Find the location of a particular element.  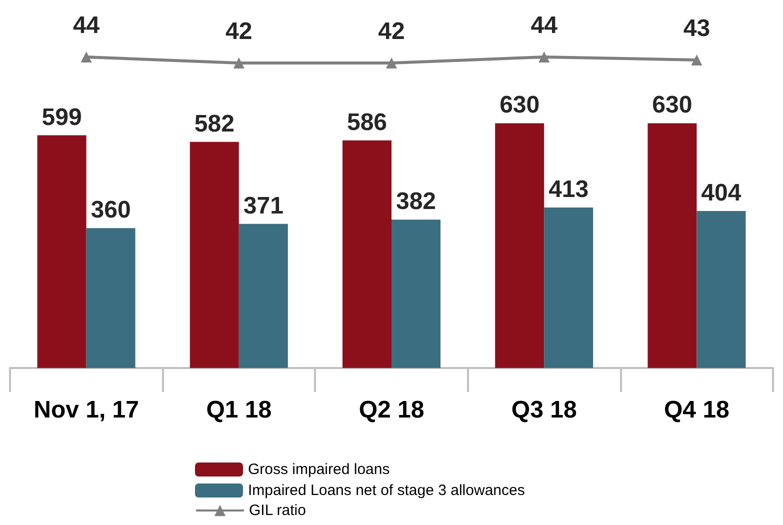

data-label: 599 is located at coordinates (62, 117).